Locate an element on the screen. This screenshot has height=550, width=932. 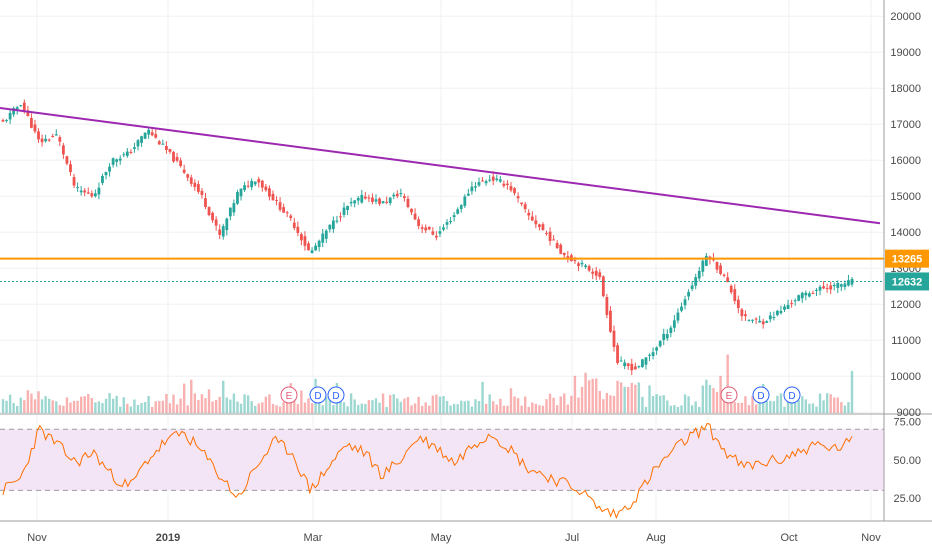
event-label: D is located at coordinates (317, 396).